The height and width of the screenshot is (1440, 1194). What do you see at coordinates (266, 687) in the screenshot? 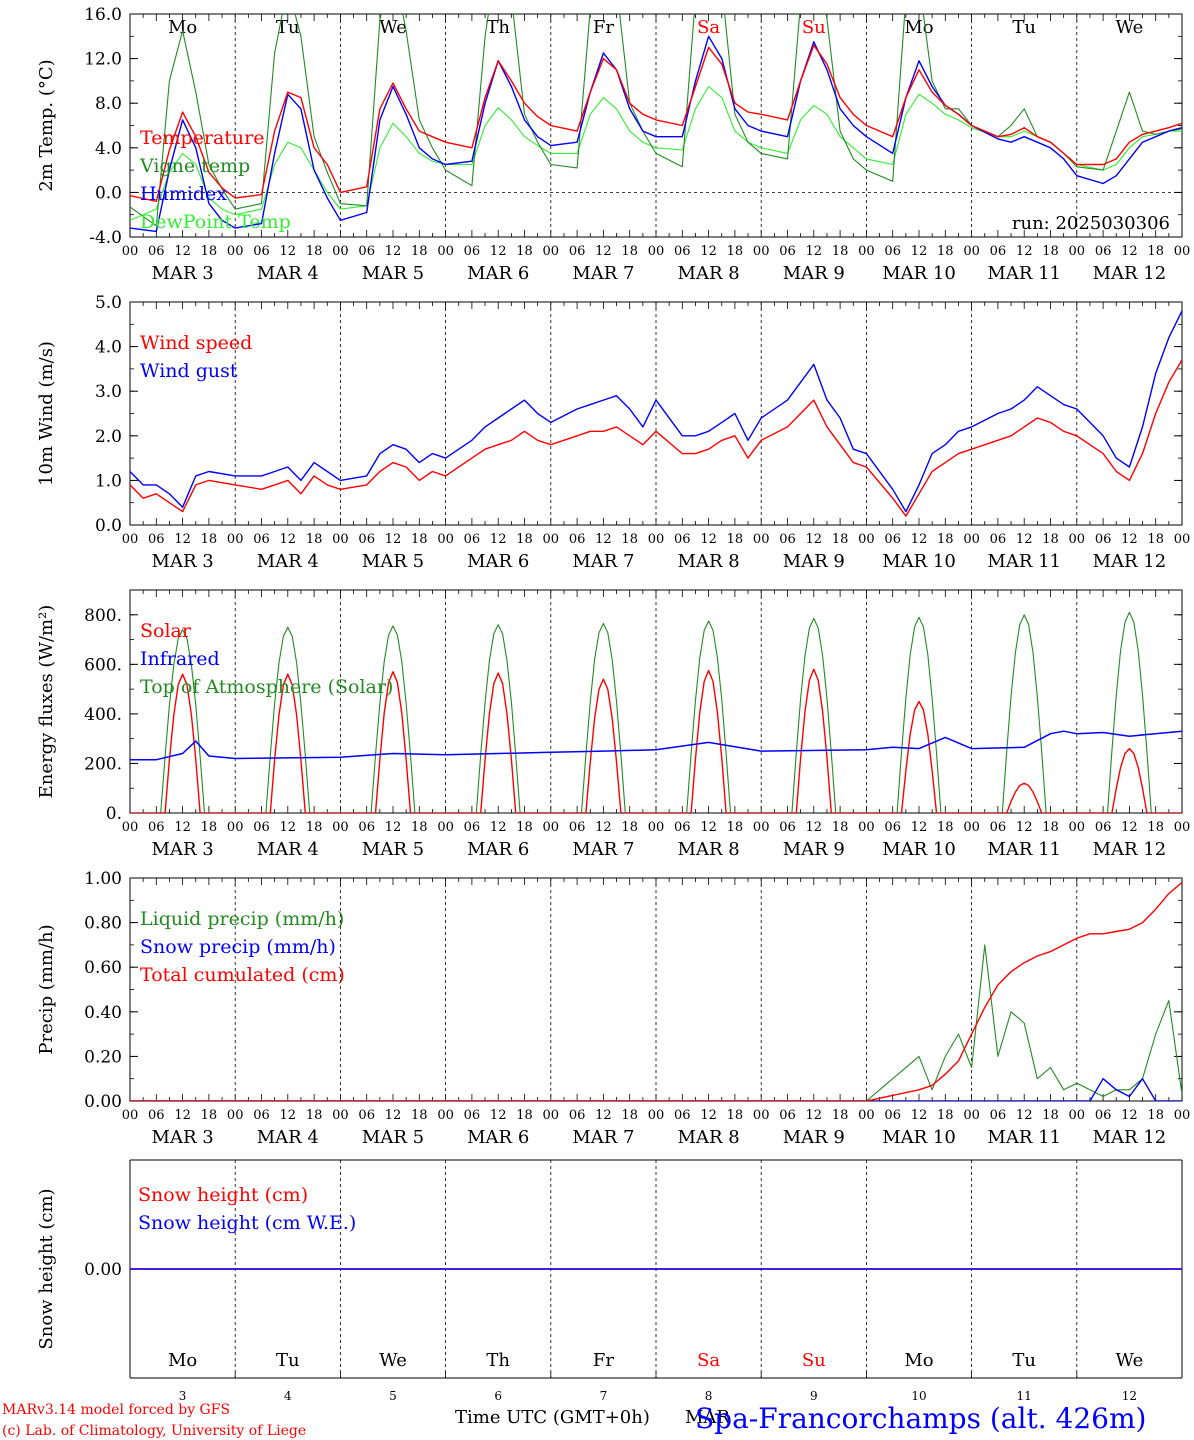
I see `legend-entry: Top of Atmosphere (Solar)` at bounding box center [266, 687].